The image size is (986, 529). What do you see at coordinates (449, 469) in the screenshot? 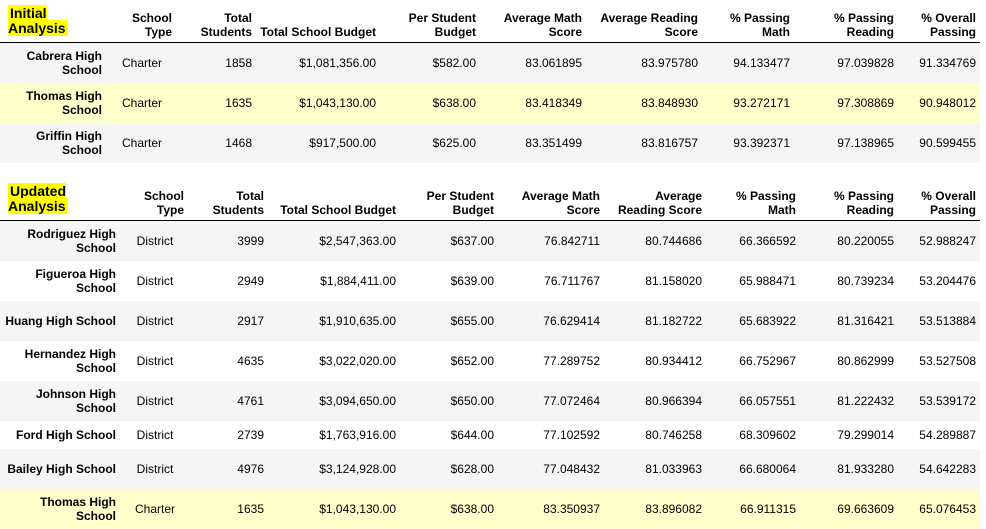
I see `per-student-budget-cell: $628.00` at bounding box center [449, 469].